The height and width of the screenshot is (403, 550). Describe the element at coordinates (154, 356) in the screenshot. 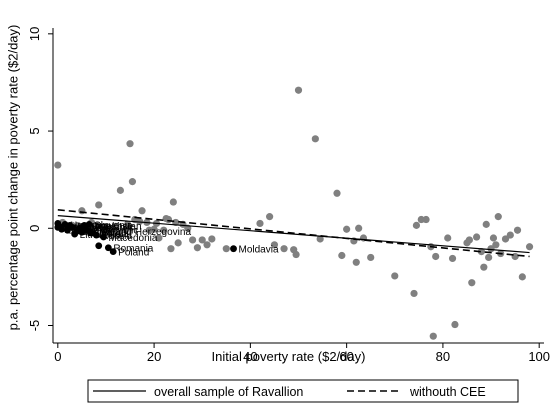

I see `x-tick-label: 20` at that location.